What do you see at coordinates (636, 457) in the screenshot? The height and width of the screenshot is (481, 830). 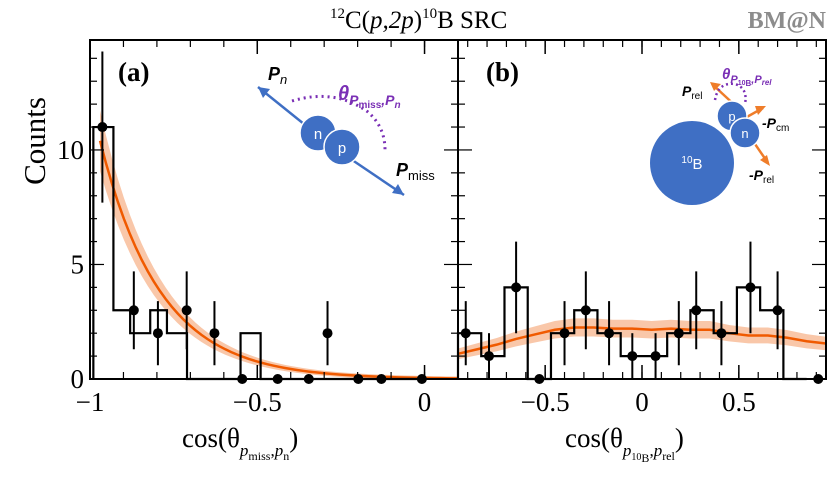 I see `xlabel-b-subsub: 10` at bounding box center [636, 457].